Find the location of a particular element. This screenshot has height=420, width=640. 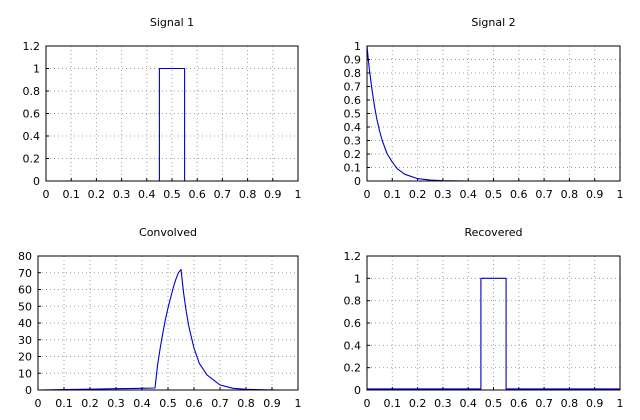

convolved-y-tick-label: 20 is located at coordinates (25, 357).